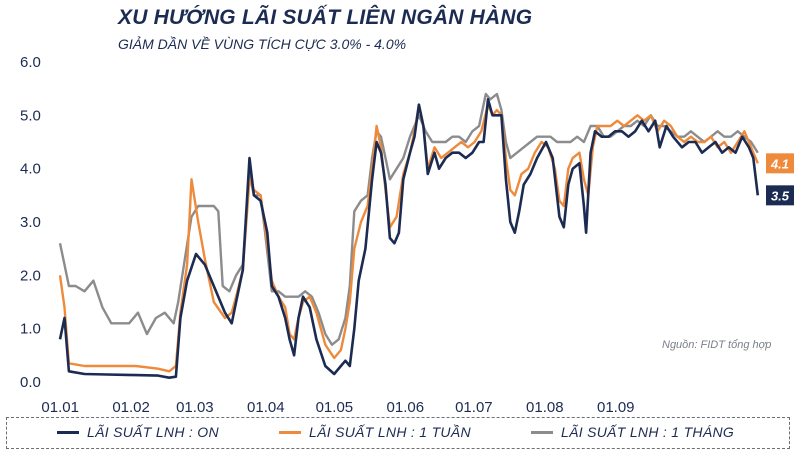  I want to click on x-tick-label: 01.05, so click(335, 407).